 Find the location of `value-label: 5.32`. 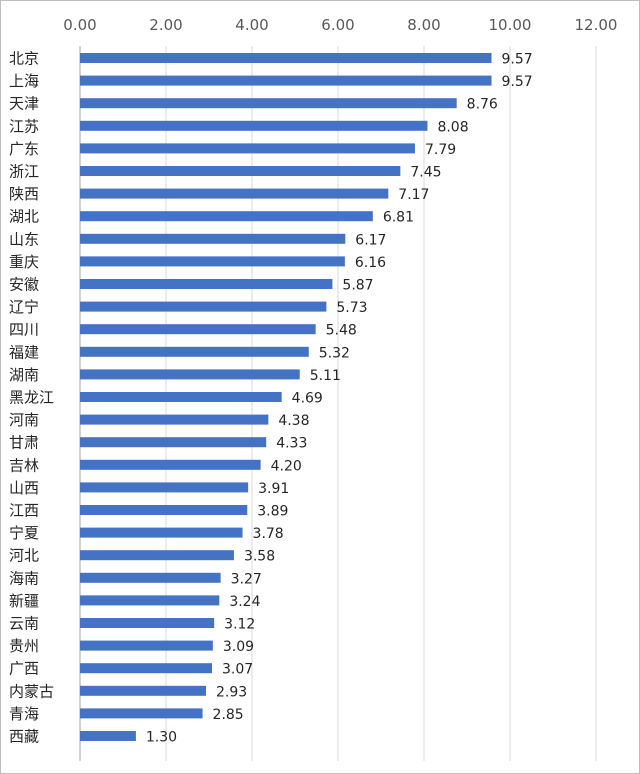

value-label: 5.32 is located at coordinates (334, 353).